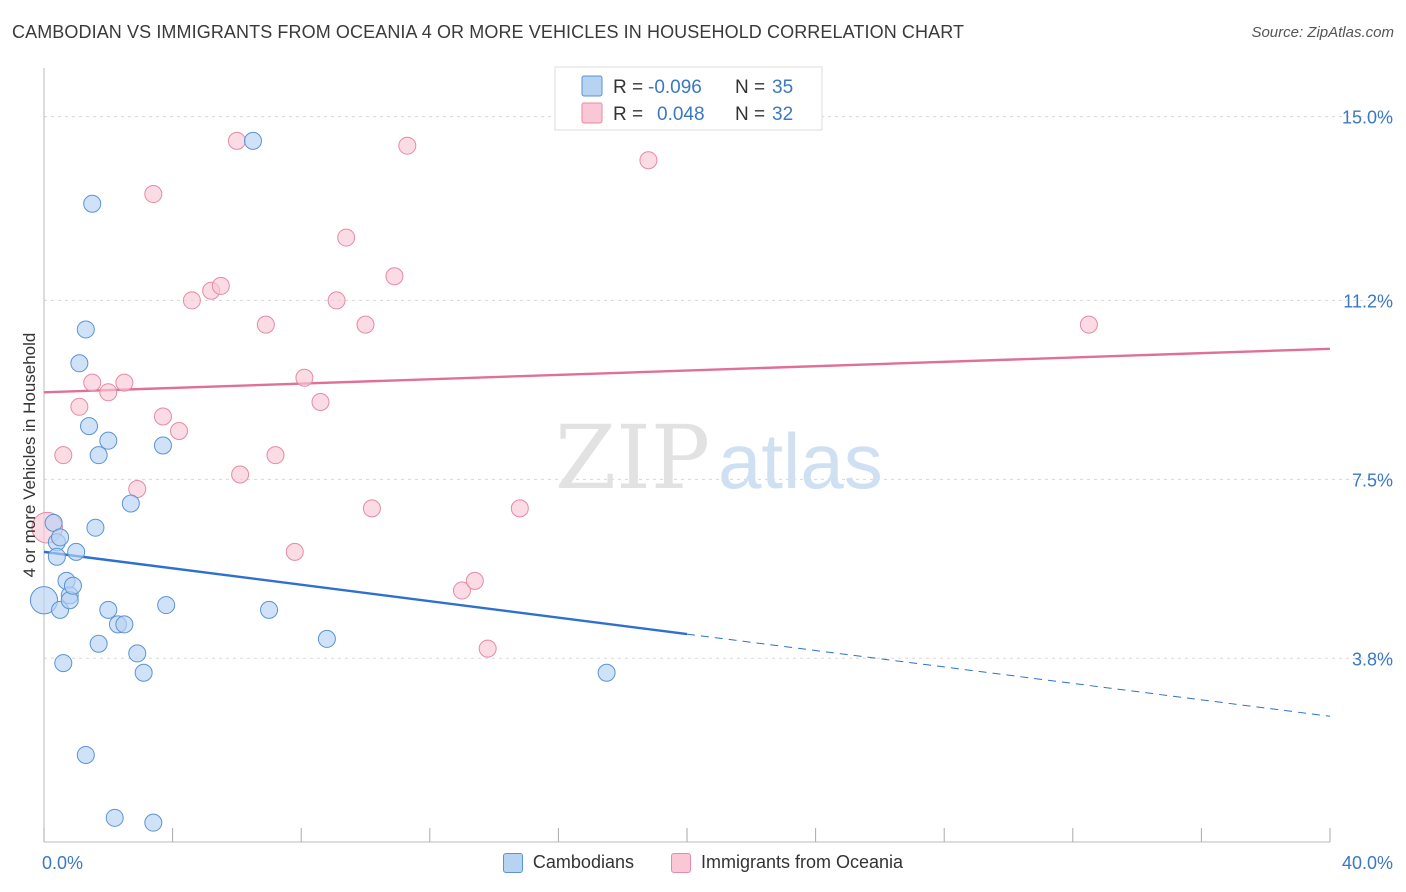 This screenshot has height=892, width=1406. Describe the element at coordinates (782, 114) in the screenshot. I see `legend-n-value-2: 32` at that location.